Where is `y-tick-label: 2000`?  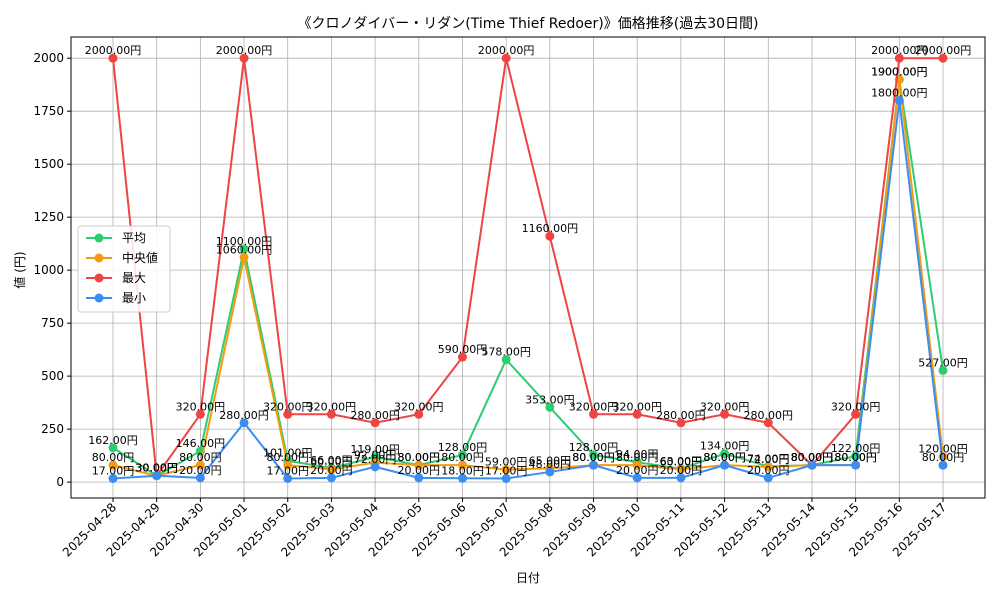
y-tick-label: 2000 is located at coordinates (48, 58).